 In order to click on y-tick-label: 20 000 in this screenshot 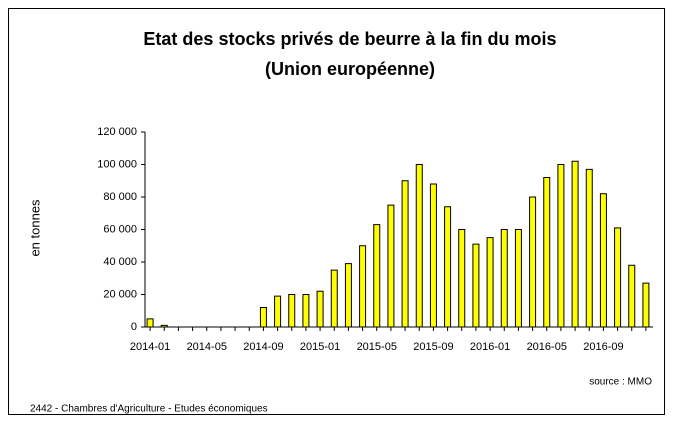, I will do `click(120, 294)`.